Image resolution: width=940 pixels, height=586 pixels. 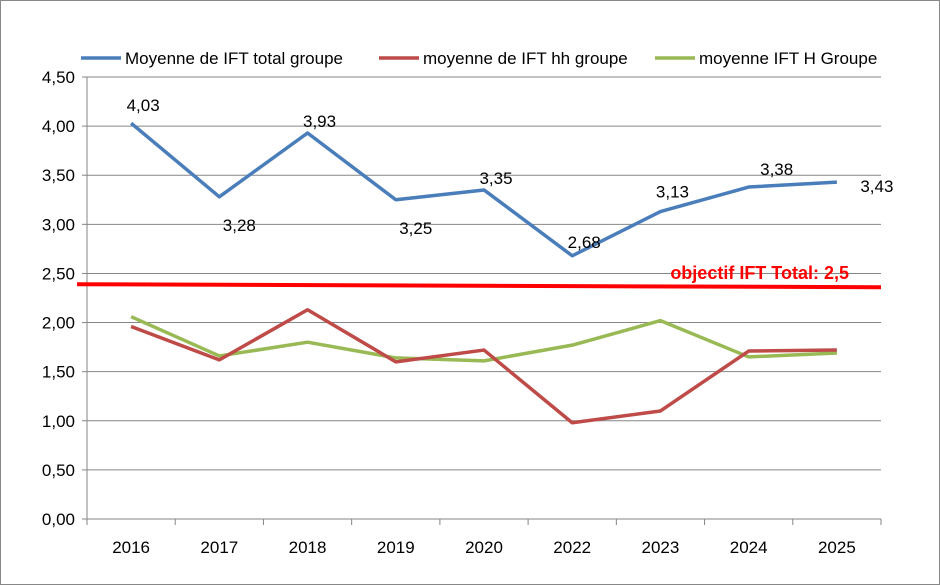 What do you see at coordinates (58, 224) in the screenshot?
I see `y-tick-label: 3,00` at bounding box center [58, 224].